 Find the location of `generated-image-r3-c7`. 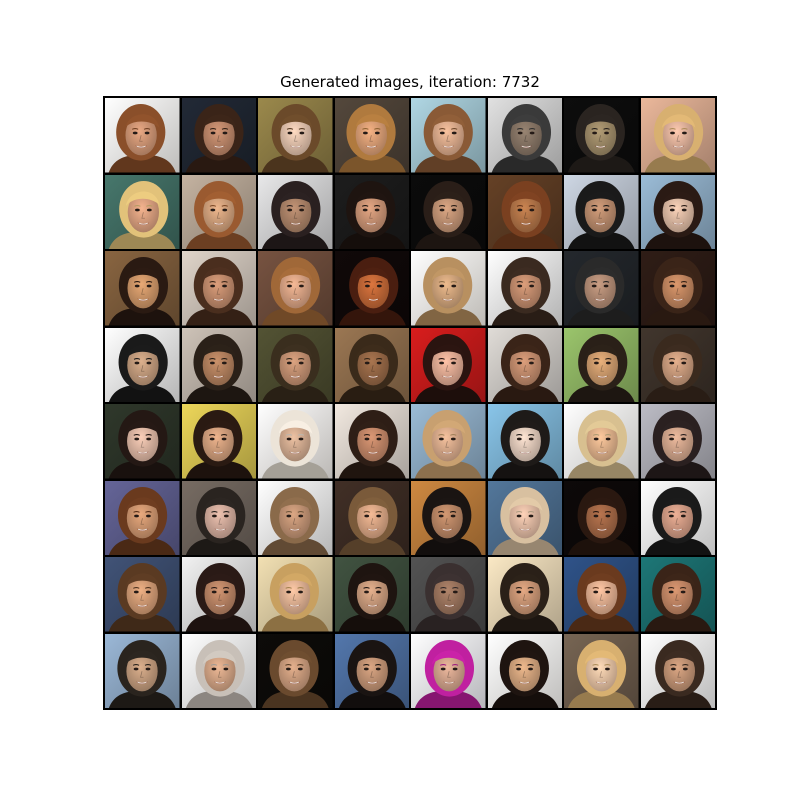

generated-image-r3-c7 is located at coordinates (601, 288).